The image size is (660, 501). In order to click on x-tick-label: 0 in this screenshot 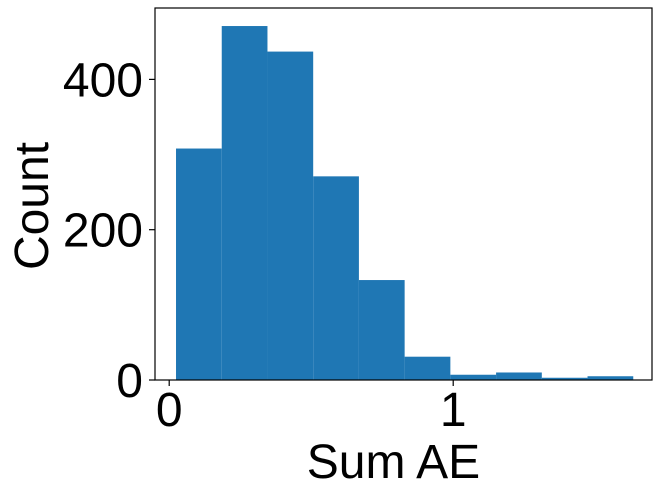, I will do `click(169, 410)`.